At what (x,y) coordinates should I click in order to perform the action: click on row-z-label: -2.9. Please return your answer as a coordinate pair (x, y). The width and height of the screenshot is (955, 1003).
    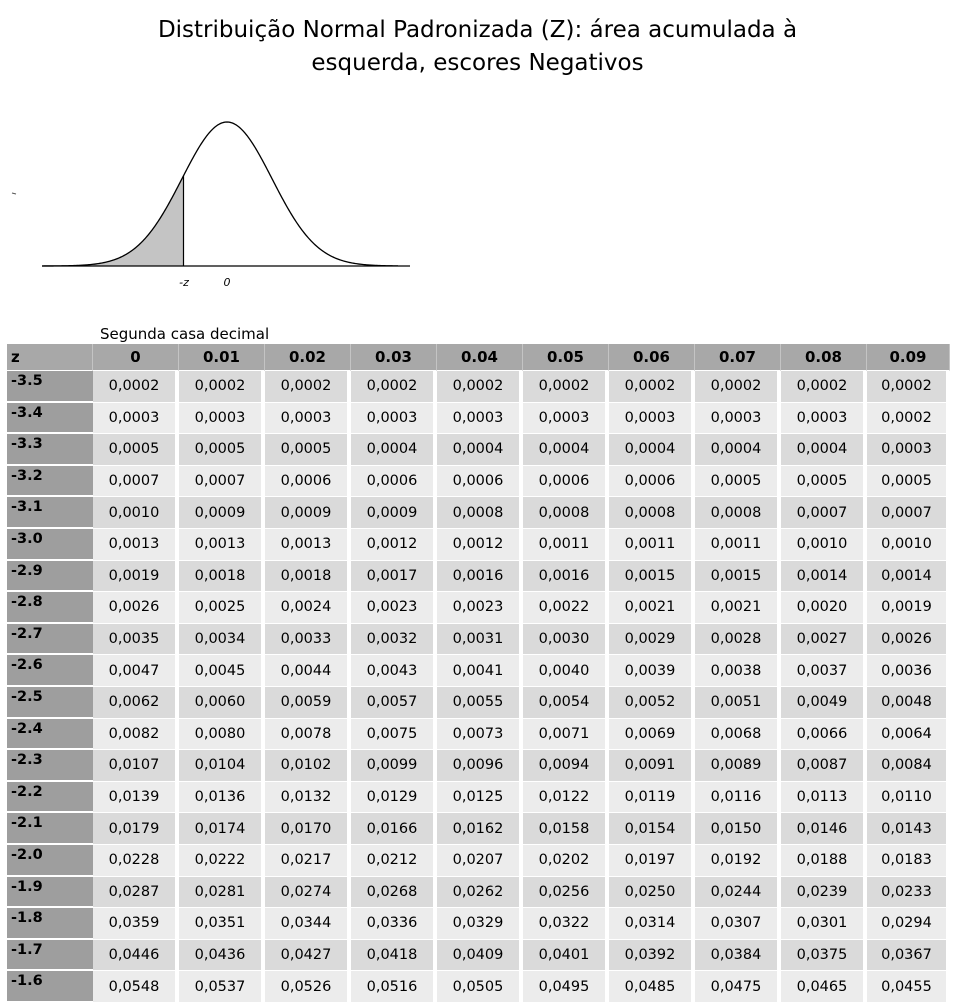
    Looking at the image, I should click on (50, 576).